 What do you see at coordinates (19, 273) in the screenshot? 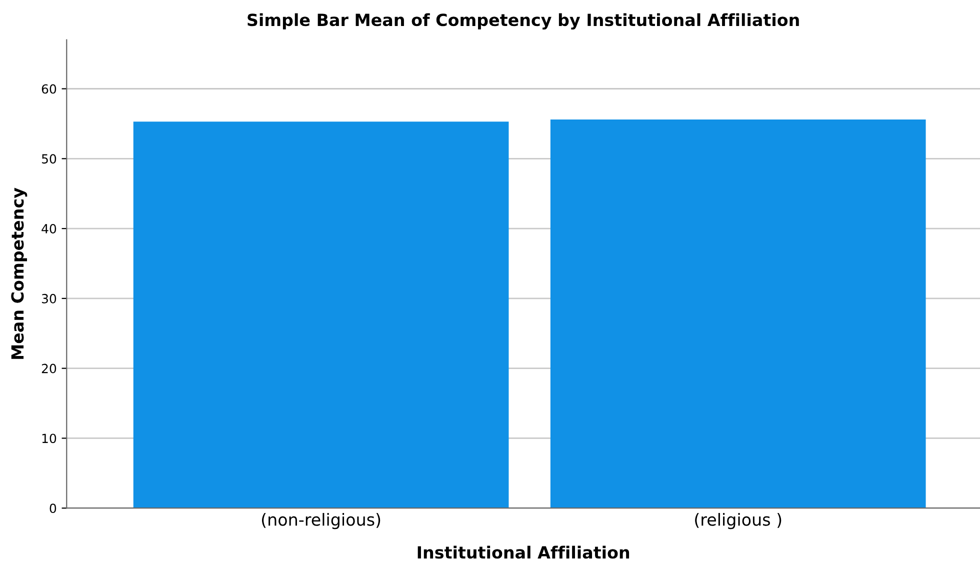
I see `y-axis-title: Mean Competency` at bounding box center [19, 273].